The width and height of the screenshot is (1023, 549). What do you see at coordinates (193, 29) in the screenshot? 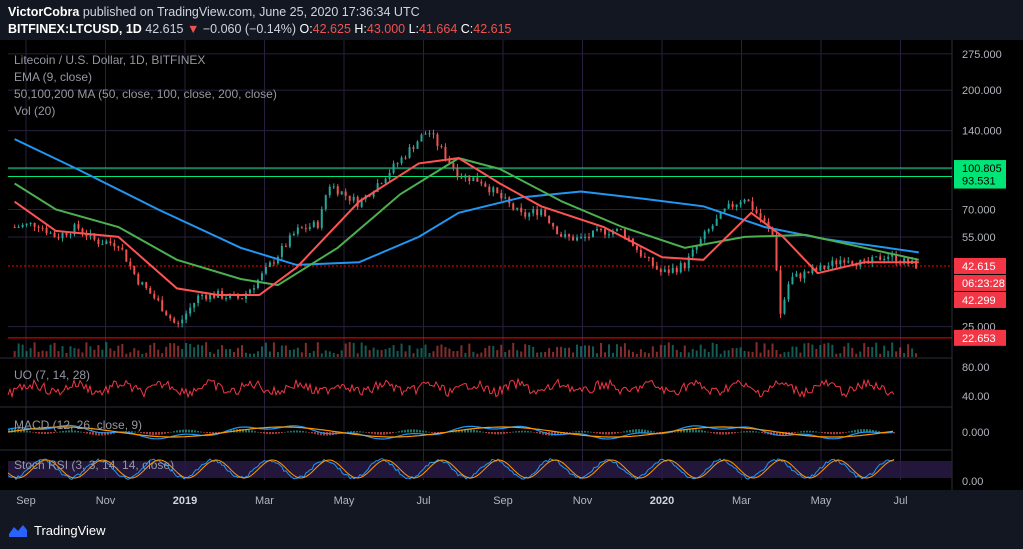
I see `down-arrow-icon: ▼` at bounding box center [193, 29].